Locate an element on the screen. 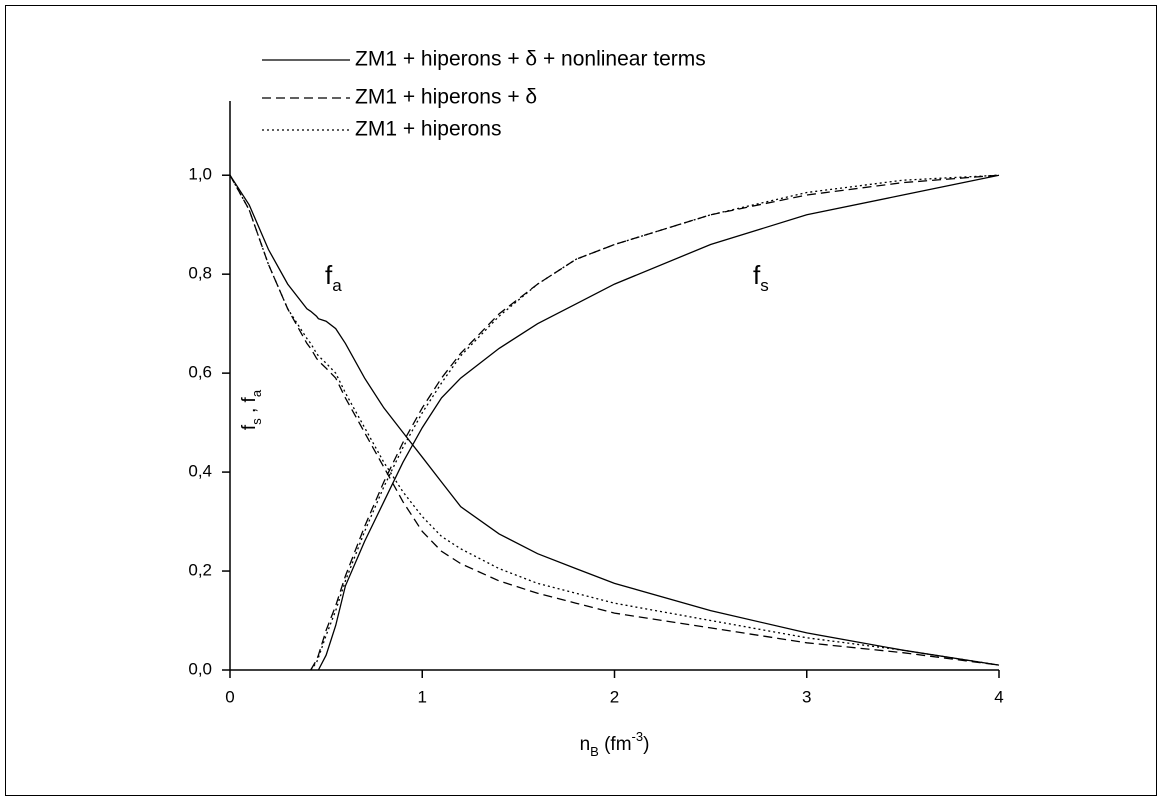  legend-label: ZM1 + hiperons + δ + nonlinear terms is located at coordinates (530, 59).